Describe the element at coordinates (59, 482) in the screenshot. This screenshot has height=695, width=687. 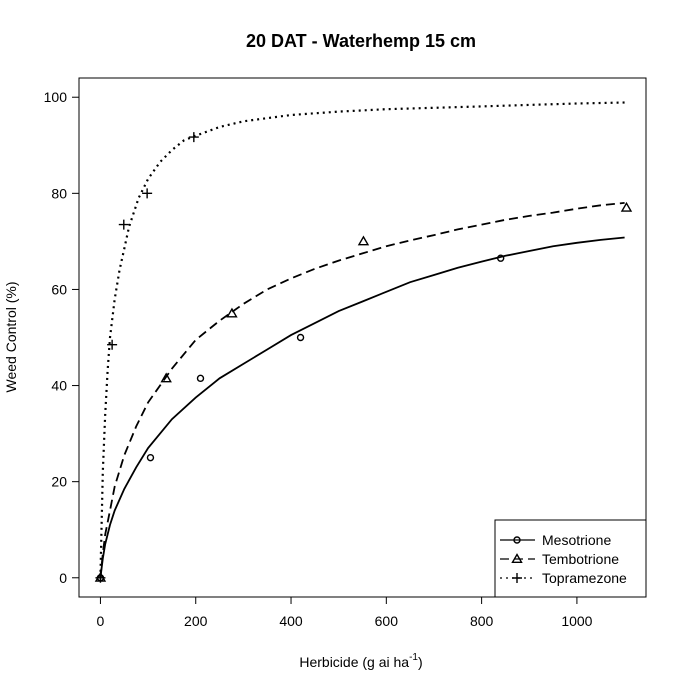
I see `y-tick-label: 20` at that location.